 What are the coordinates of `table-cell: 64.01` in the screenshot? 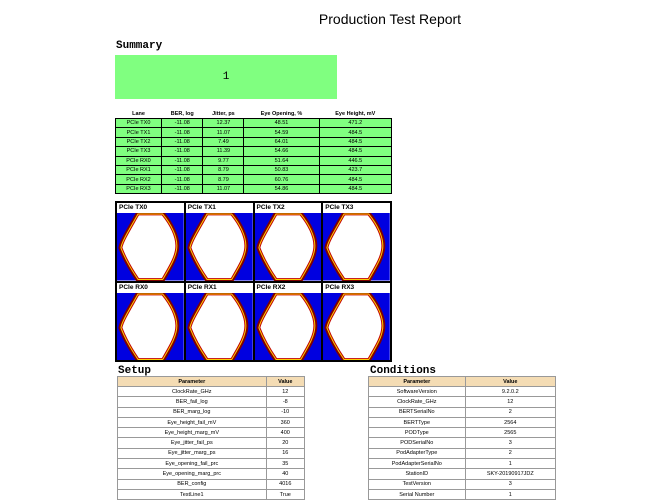 It's located at (281, 142).